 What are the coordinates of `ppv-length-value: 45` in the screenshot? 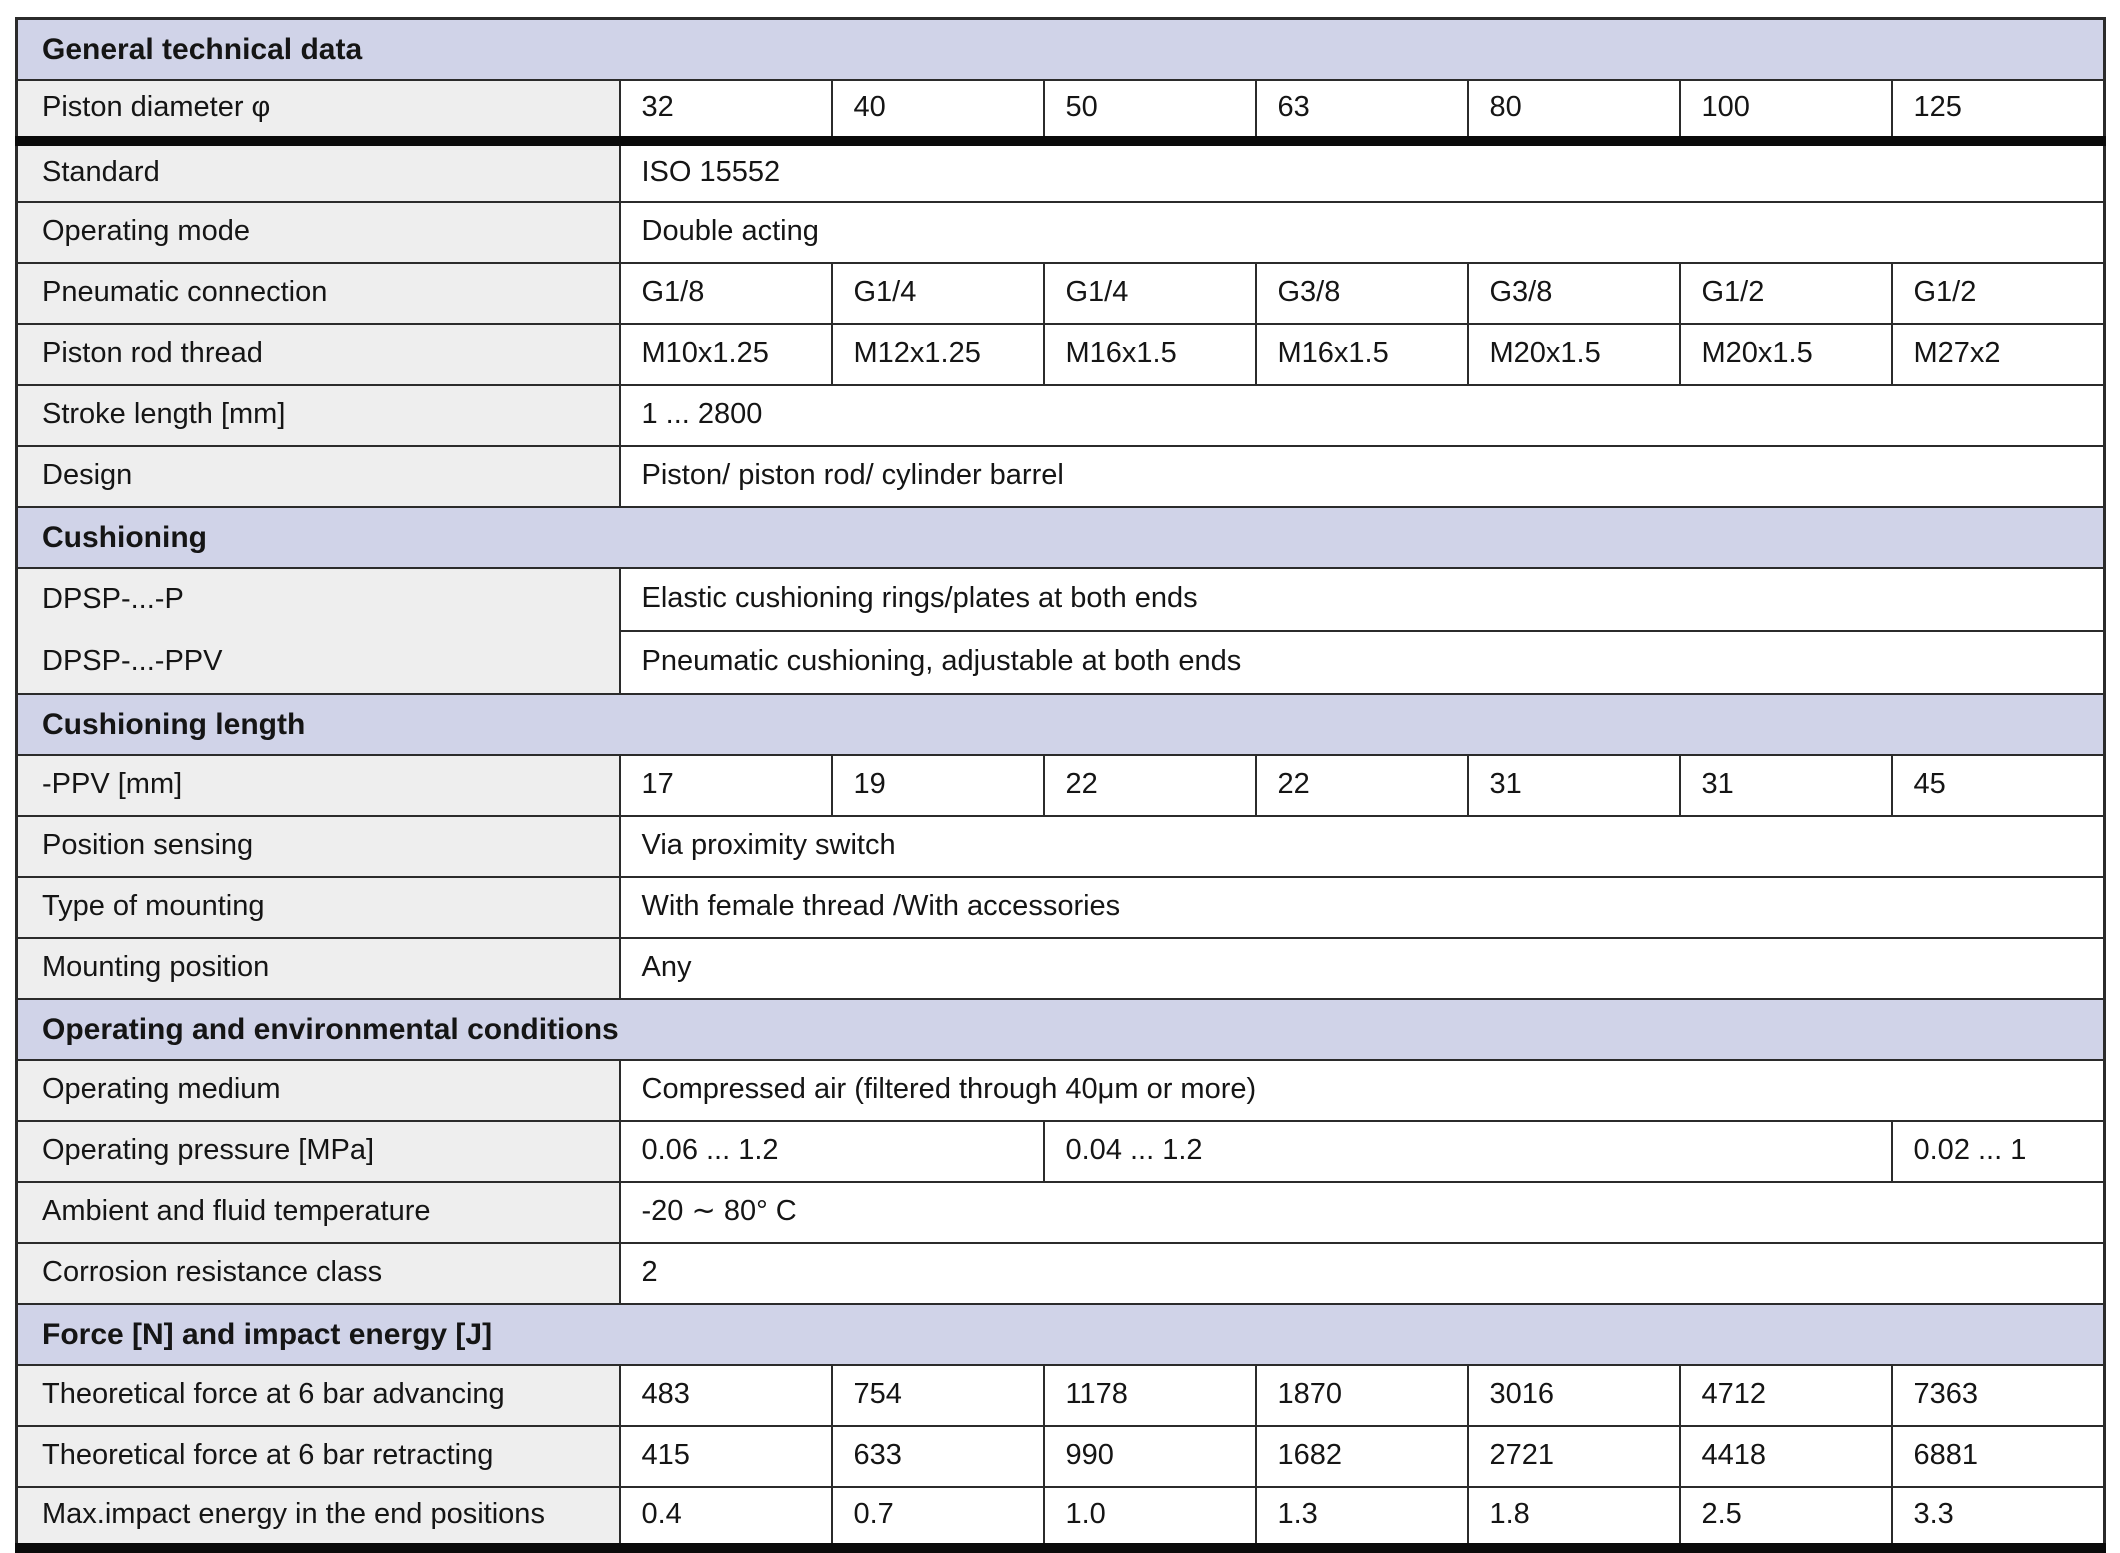 It's located at (1998, 785).